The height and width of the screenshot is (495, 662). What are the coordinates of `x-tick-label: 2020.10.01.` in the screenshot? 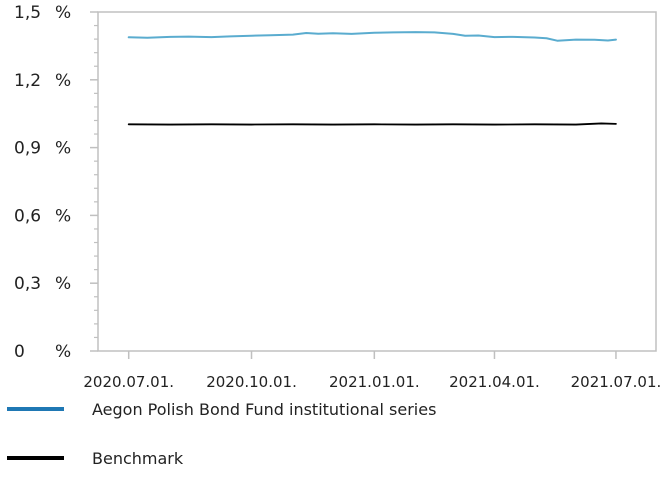 It's located at (251, 382).